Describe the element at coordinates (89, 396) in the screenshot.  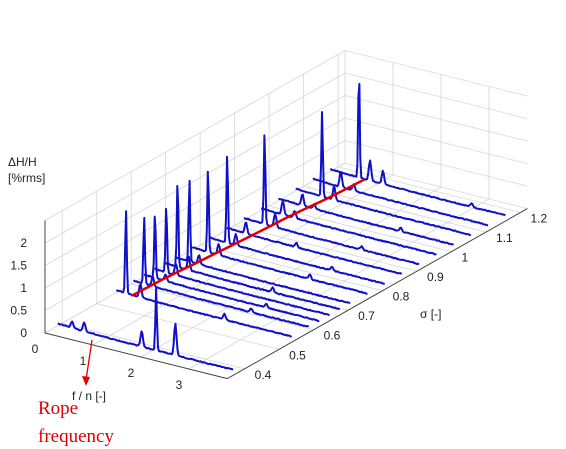
I see `x-axis-label: f / n [-]` at that location.